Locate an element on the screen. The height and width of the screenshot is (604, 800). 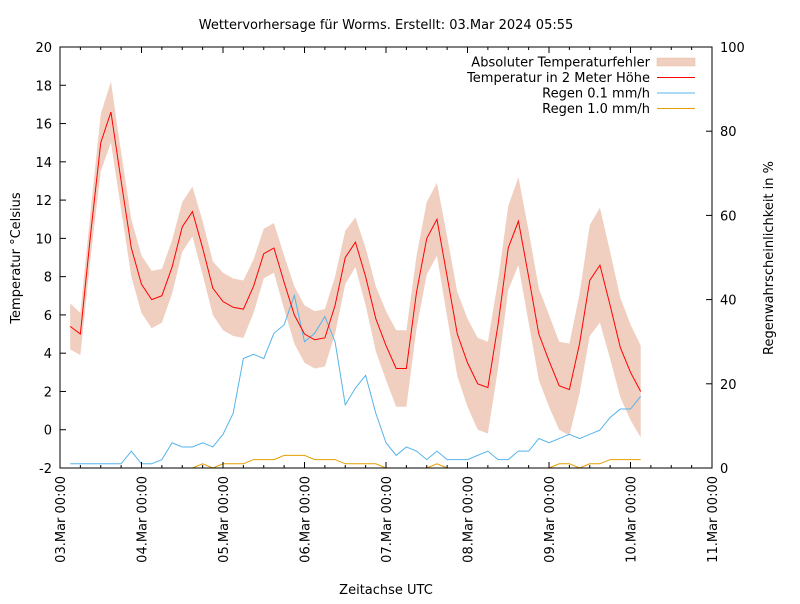
y2-tick-label: 20 is located at coordinates (728, 385).